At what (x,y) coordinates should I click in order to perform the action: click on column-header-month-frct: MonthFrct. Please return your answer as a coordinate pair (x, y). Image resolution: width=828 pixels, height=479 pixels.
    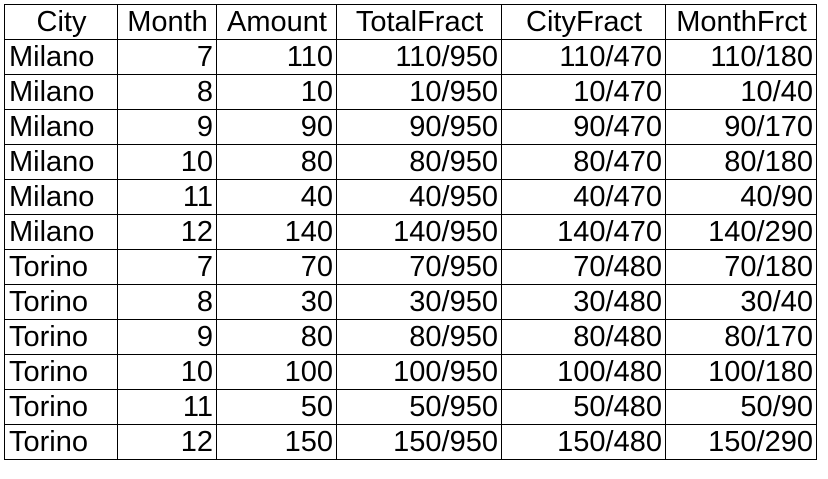
    Looking at the image, I should click on (741, 22).